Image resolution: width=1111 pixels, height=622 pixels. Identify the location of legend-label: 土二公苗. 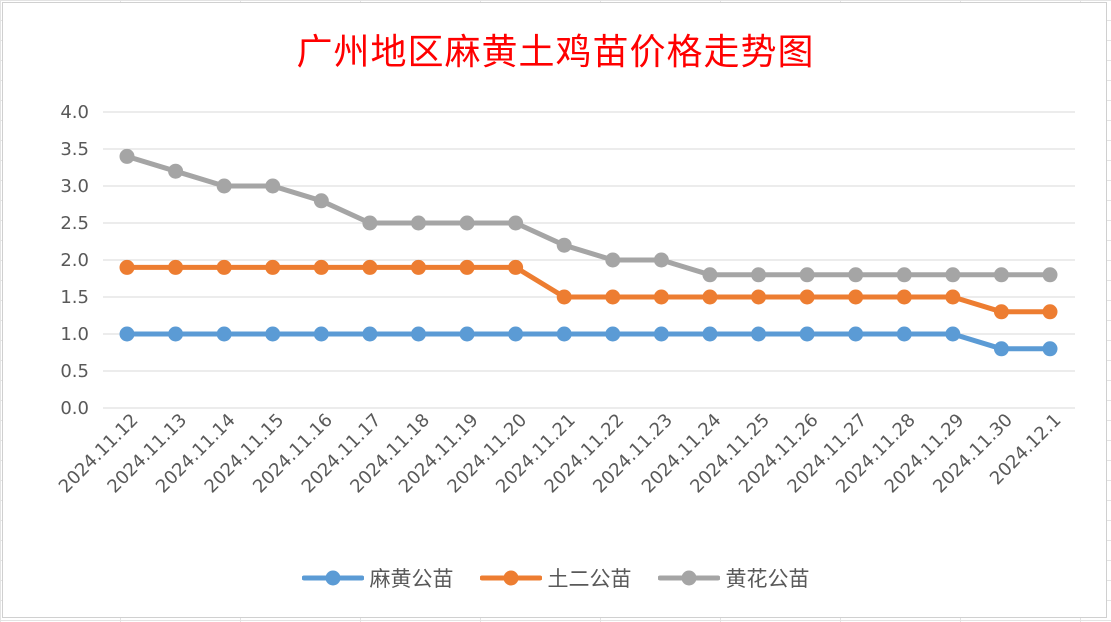
(589, 579).